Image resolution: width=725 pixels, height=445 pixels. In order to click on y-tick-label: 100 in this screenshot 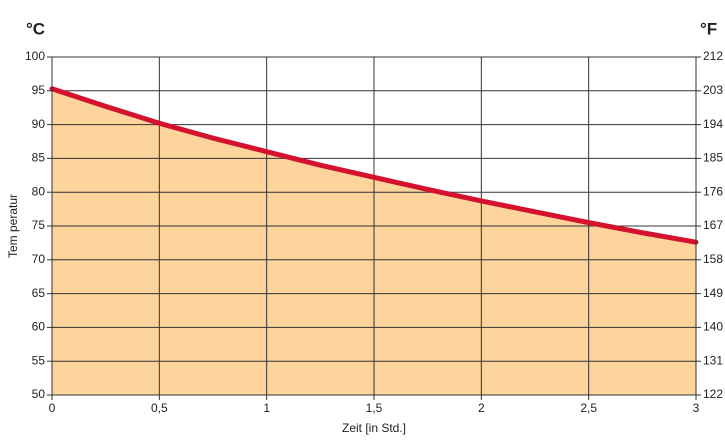, I will do `click(35, 56)`.